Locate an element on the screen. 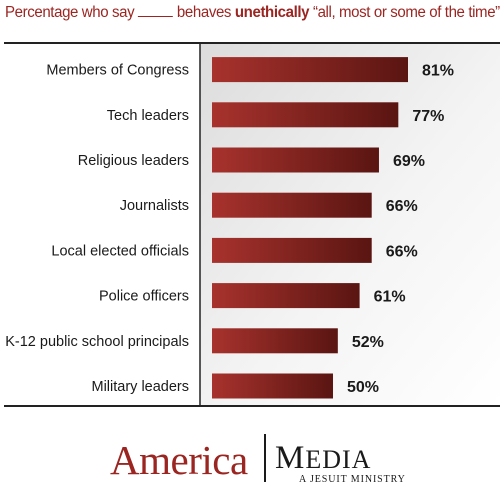 The height and width of the screenshot is (492, 500). value-label: 69% is located at coordinates (409, 161).